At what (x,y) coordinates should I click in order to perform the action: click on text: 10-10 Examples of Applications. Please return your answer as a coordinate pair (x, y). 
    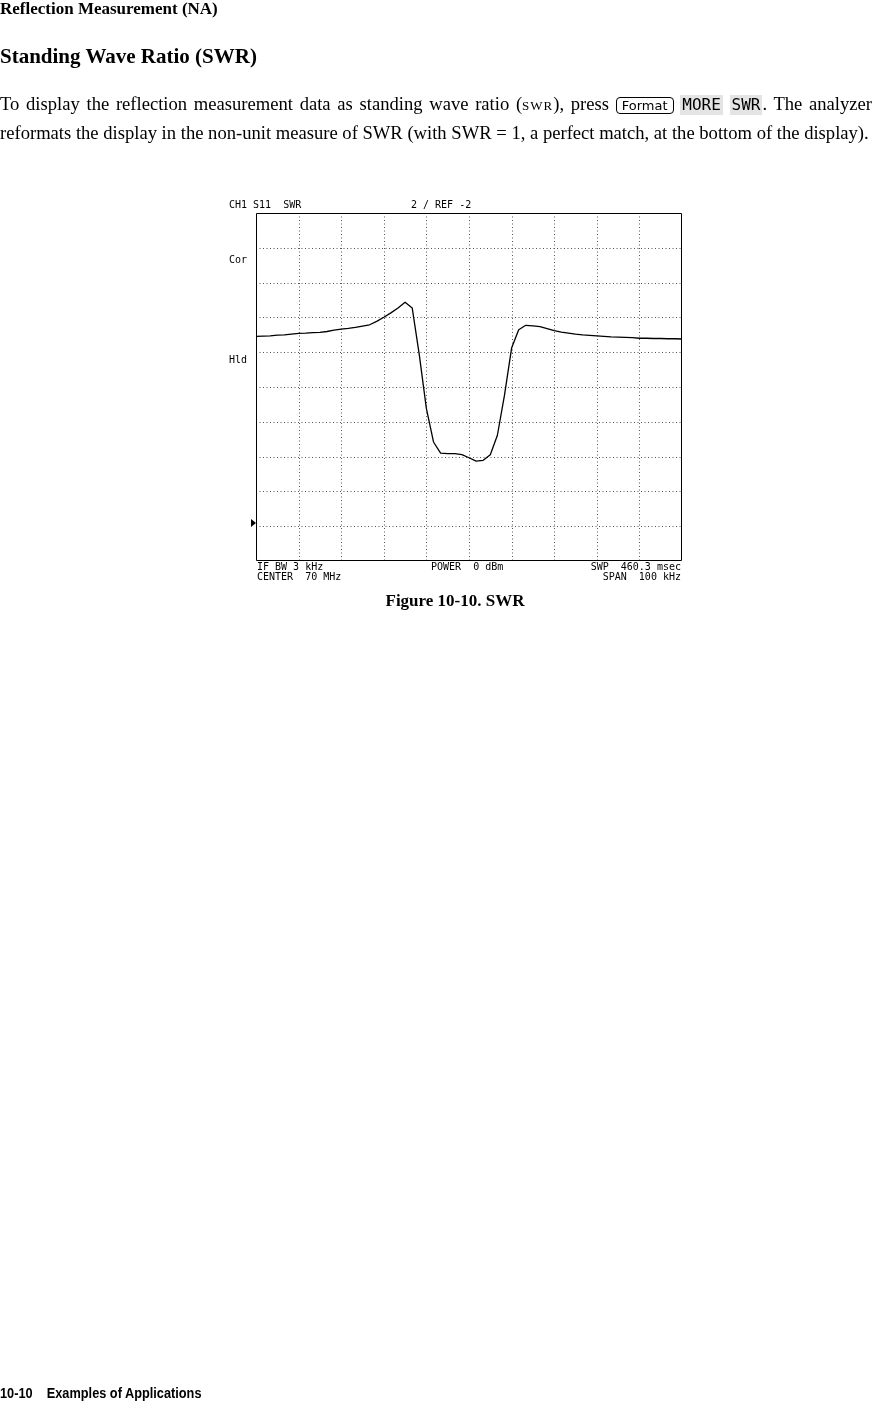
    Looking at the image, I should click on (101, 1392).